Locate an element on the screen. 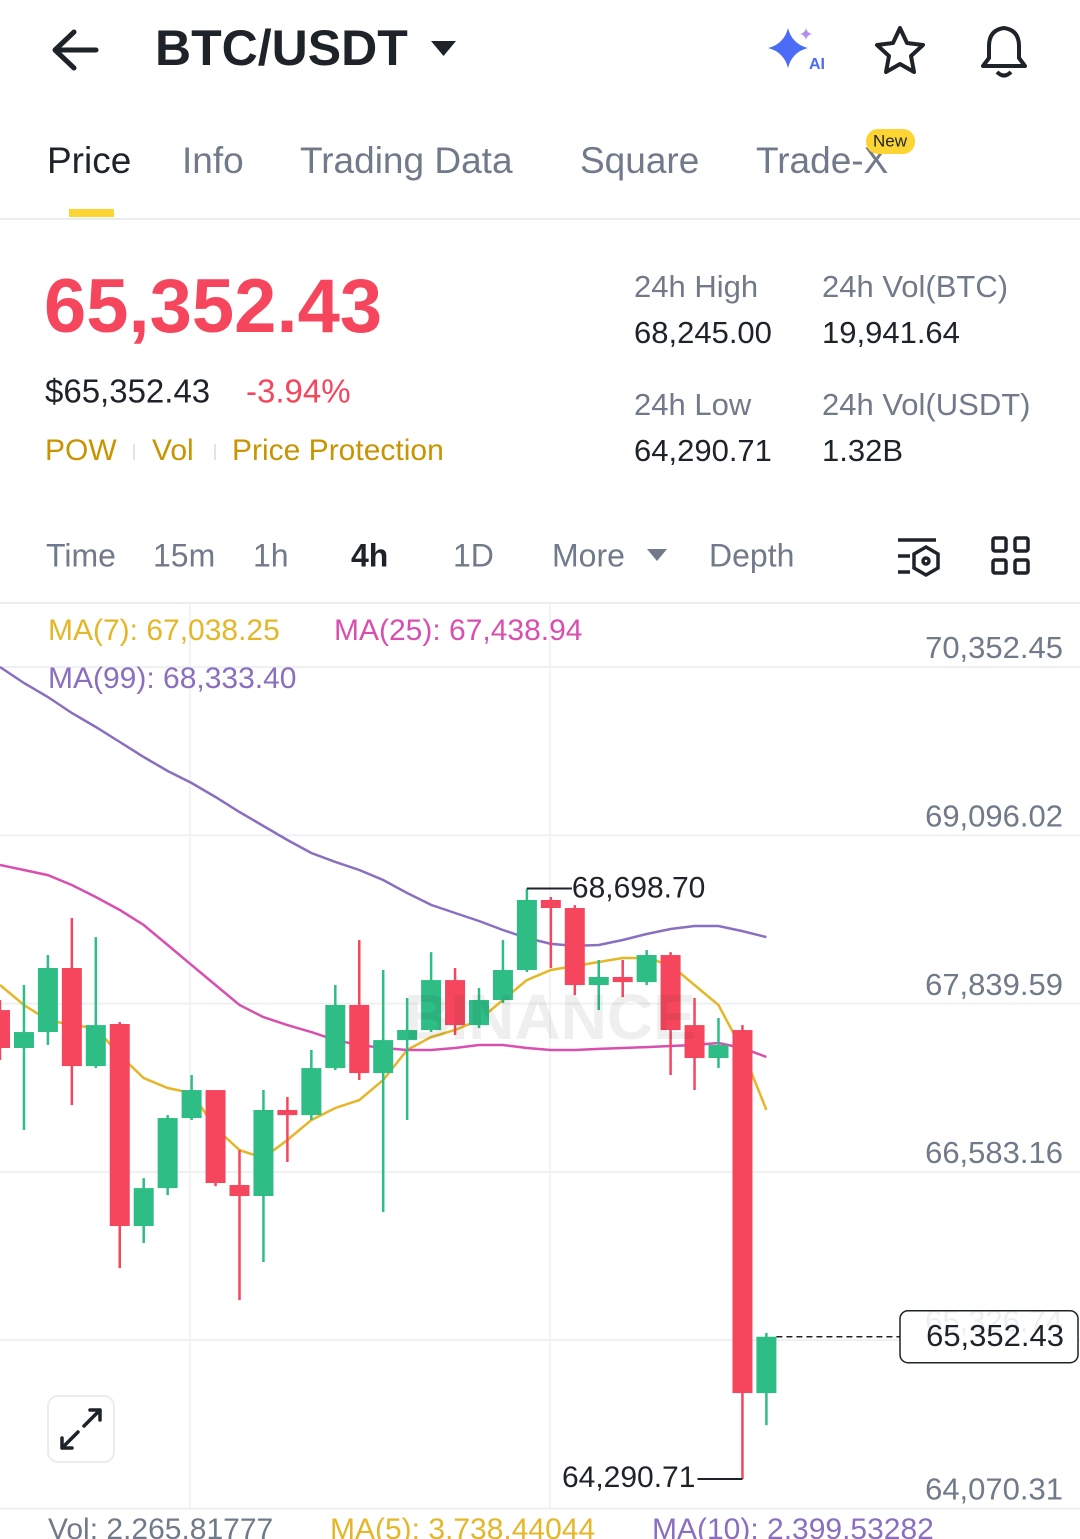 This screenshot has width=1080, height=1539. usd-price: $65,352.43 is located at coordinates (127, 391).